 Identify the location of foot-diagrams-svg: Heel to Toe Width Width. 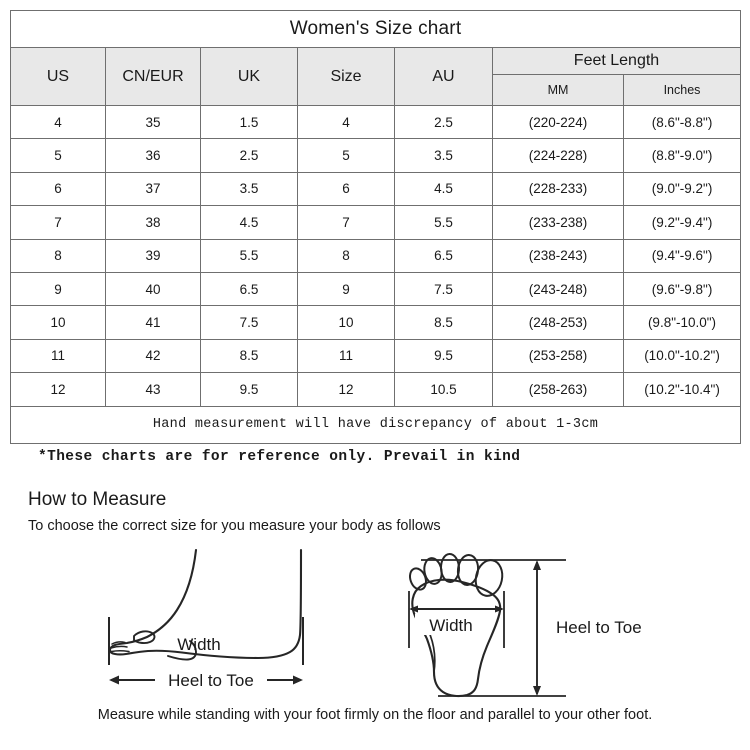
(375, 623).